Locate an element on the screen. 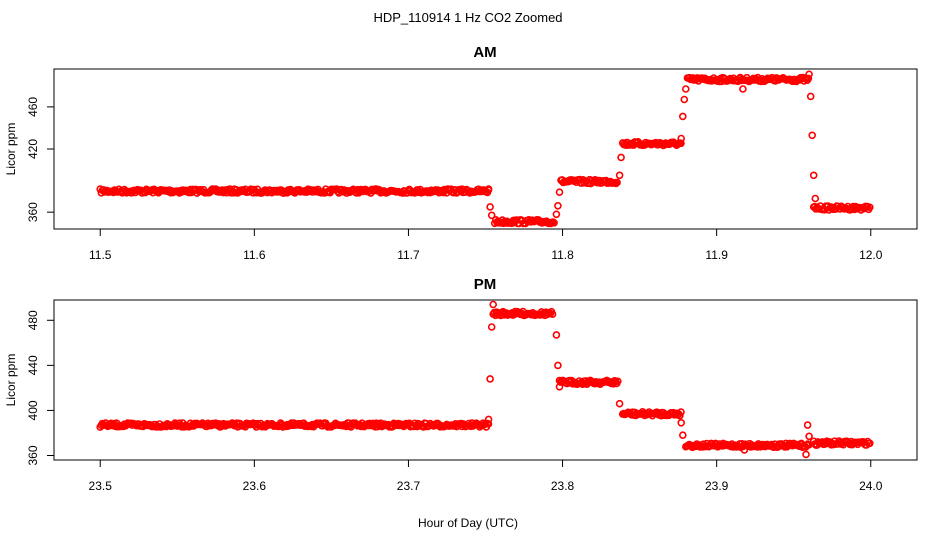  x-tick-label: 23.7 is located at coordinates (409, 486).